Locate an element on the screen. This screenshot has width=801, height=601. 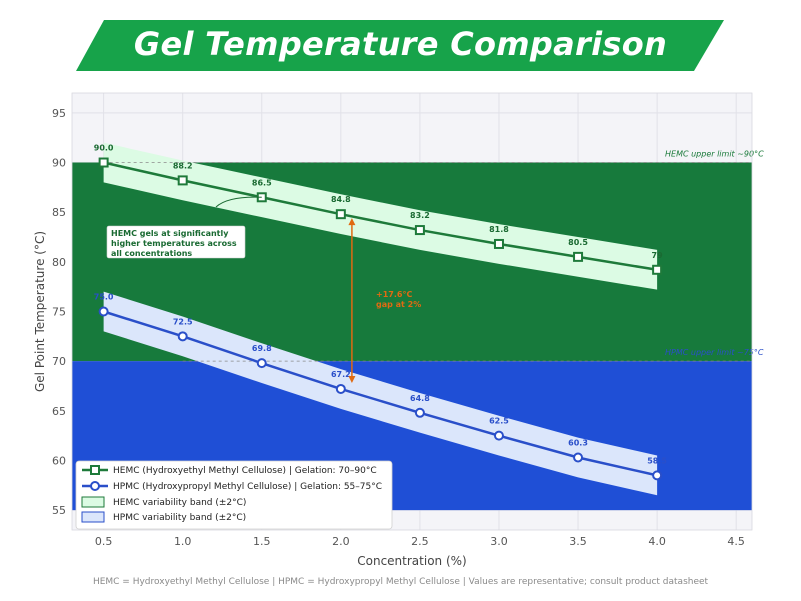
hemc-line is located at coordinates (380, 216).